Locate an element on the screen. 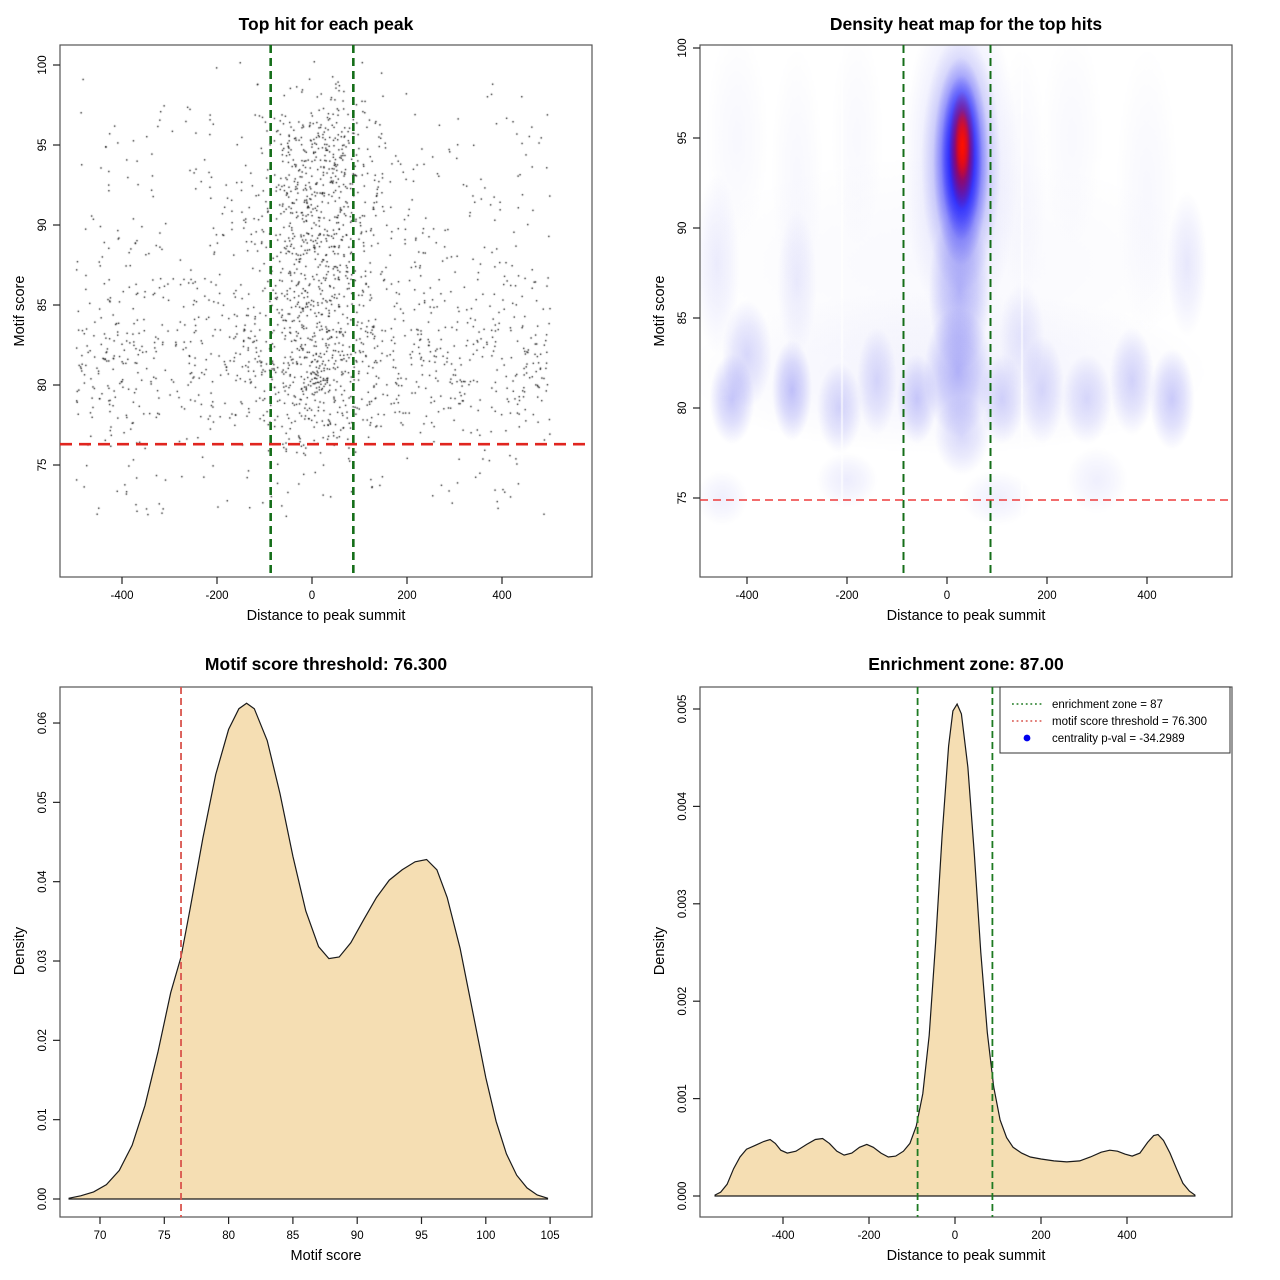  chart-title: Density heat map for the top hits is located at coordinates (966, 24).